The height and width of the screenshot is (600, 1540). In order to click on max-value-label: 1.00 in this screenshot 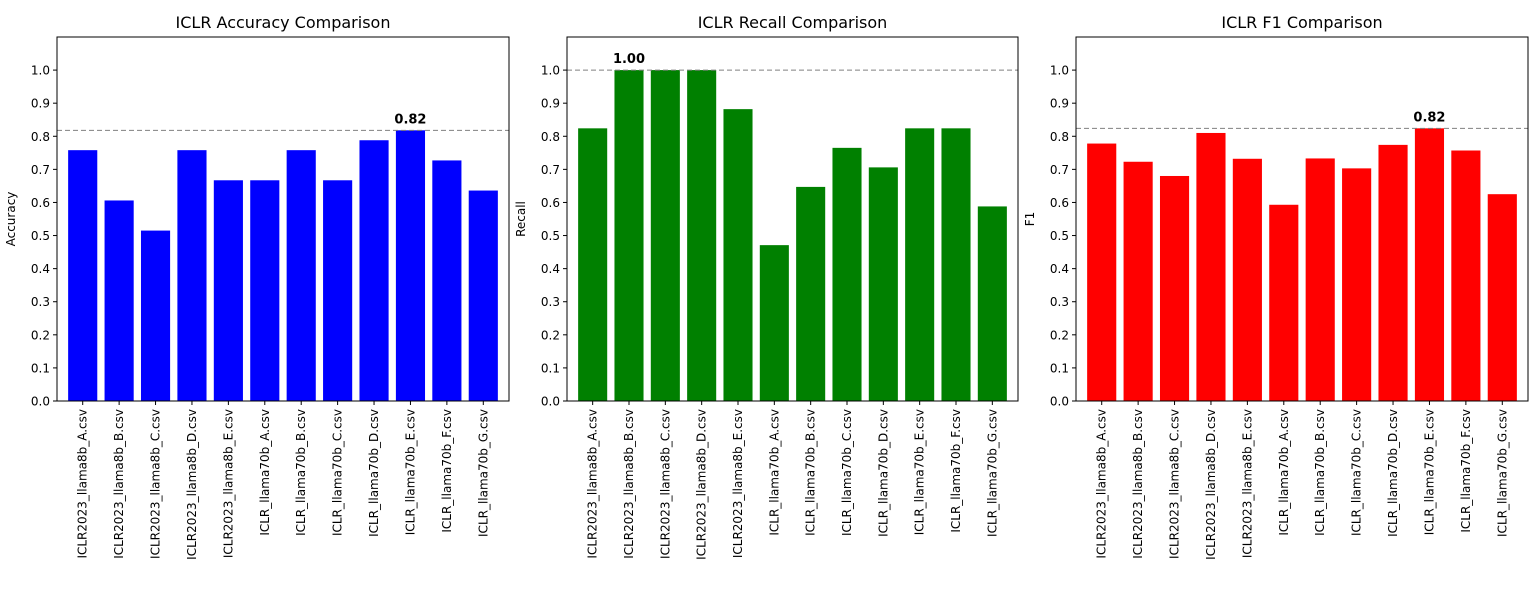, I will do `click(629, 59)`.